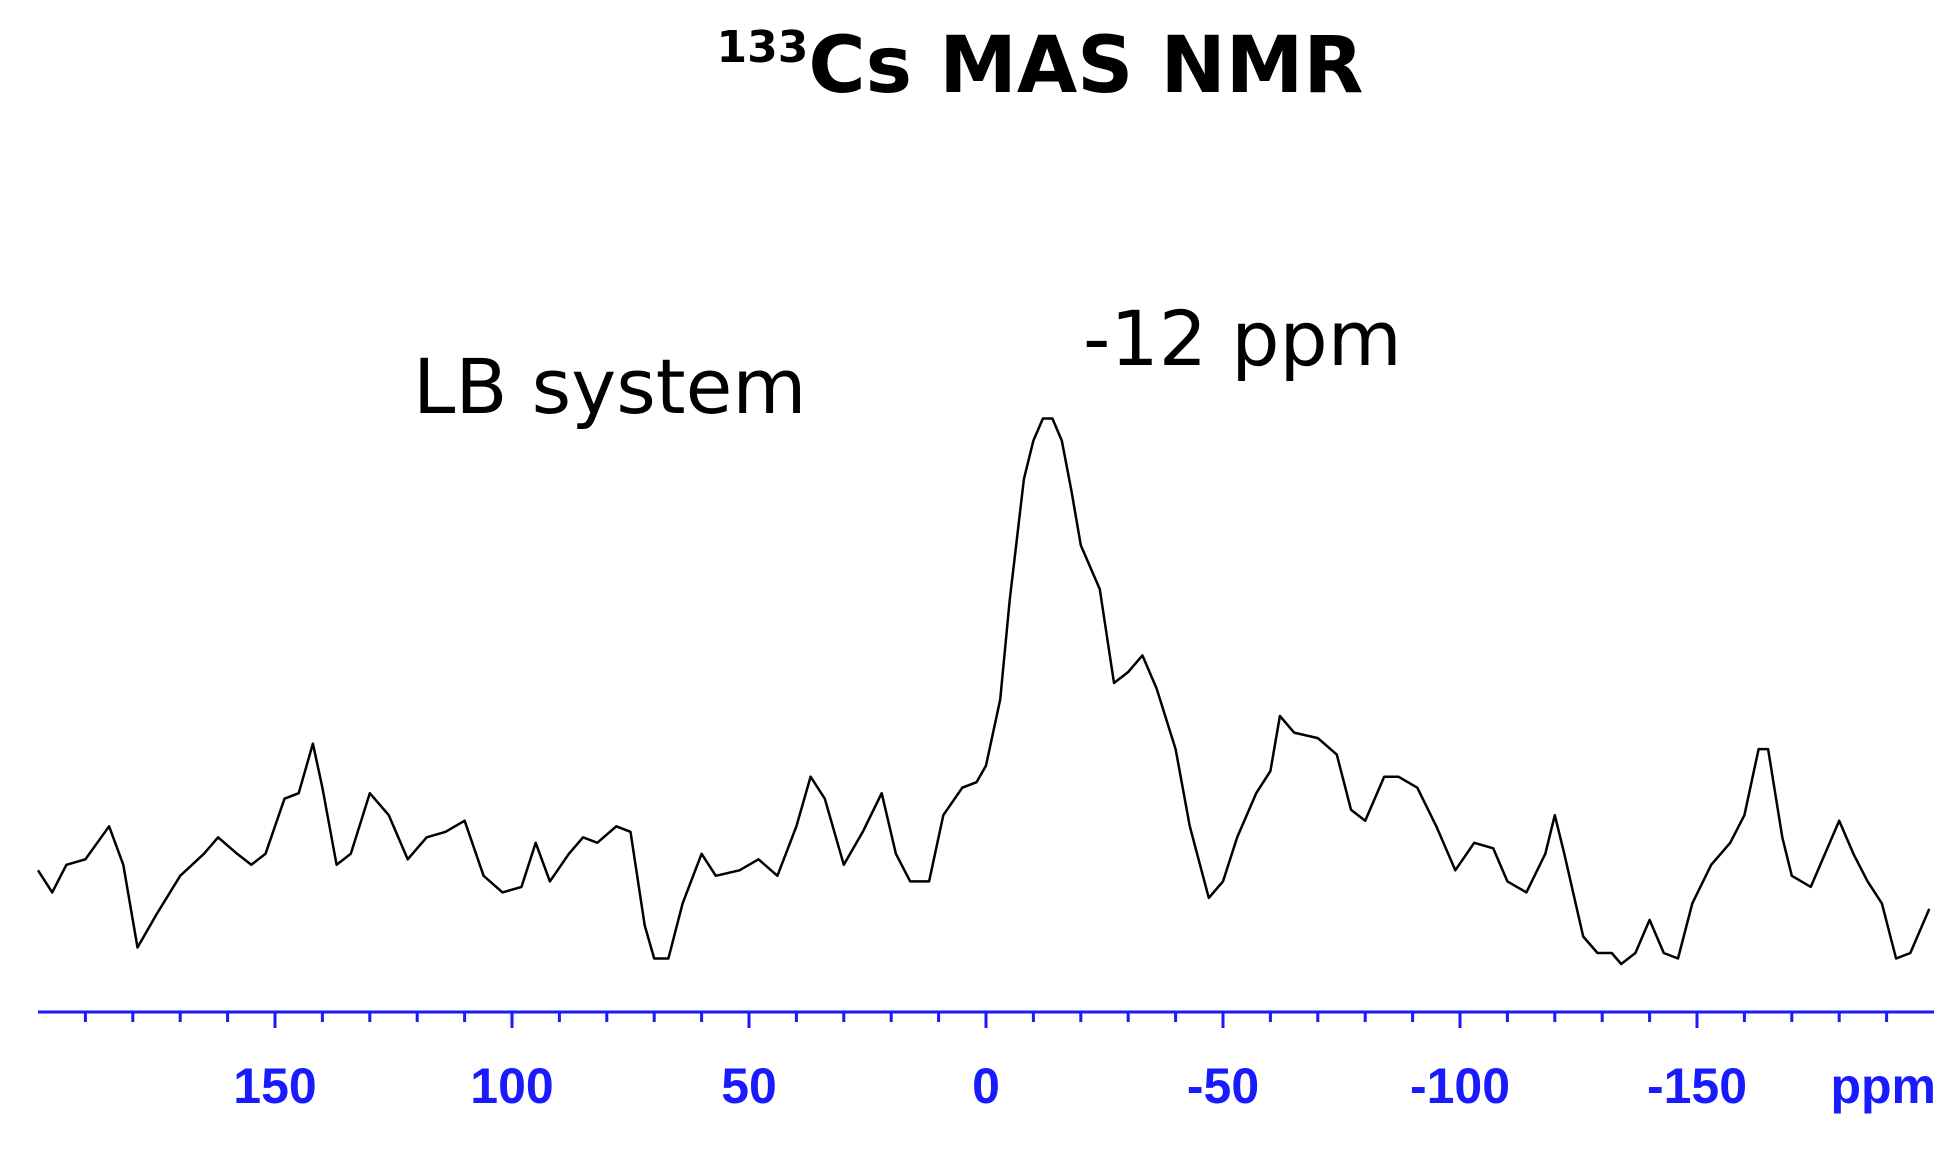 The width and height of the screenshot is (1953, 1149). What do you see at coordinates (1085, 66) in the screenshot?
I see `title-main: Cs MAS NMR` at bounding box center [1085, 66].